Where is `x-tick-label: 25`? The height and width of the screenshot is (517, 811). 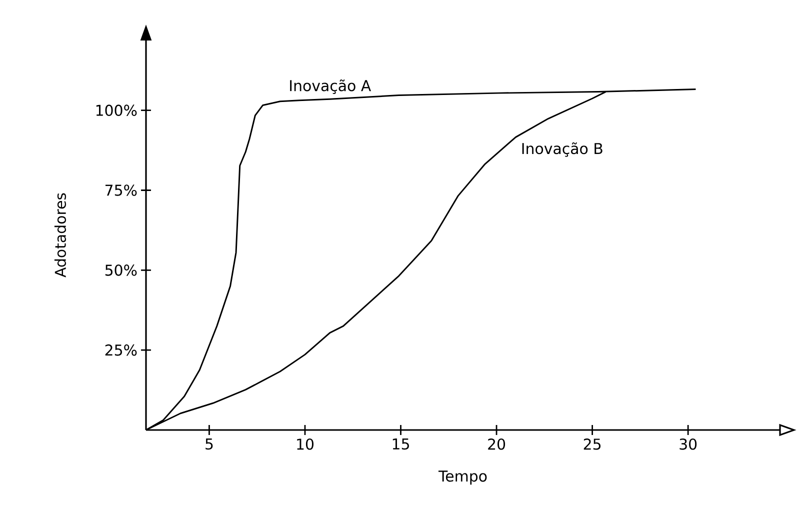 x-tick-label: 25 is located at coordinates (592, 444).